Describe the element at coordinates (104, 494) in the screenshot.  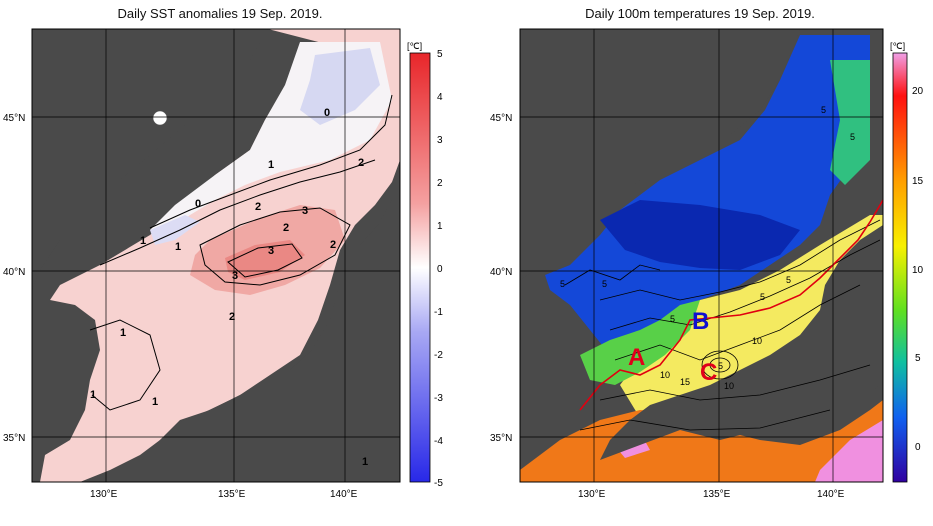
I see `left-lon-label: 130°E` at that location.